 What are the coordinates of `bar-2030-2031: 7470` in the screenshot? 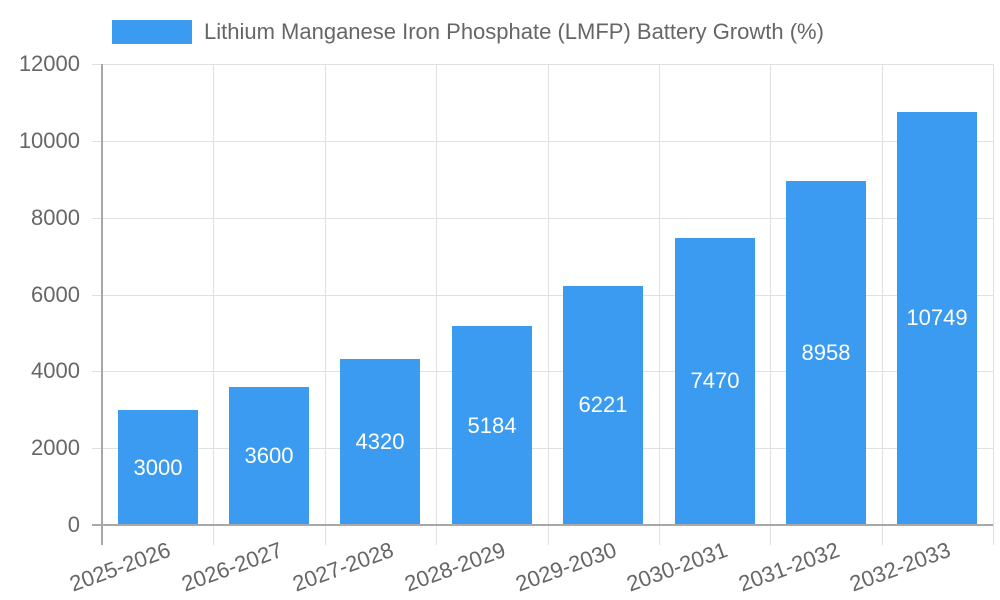 It's located at (715, 381).